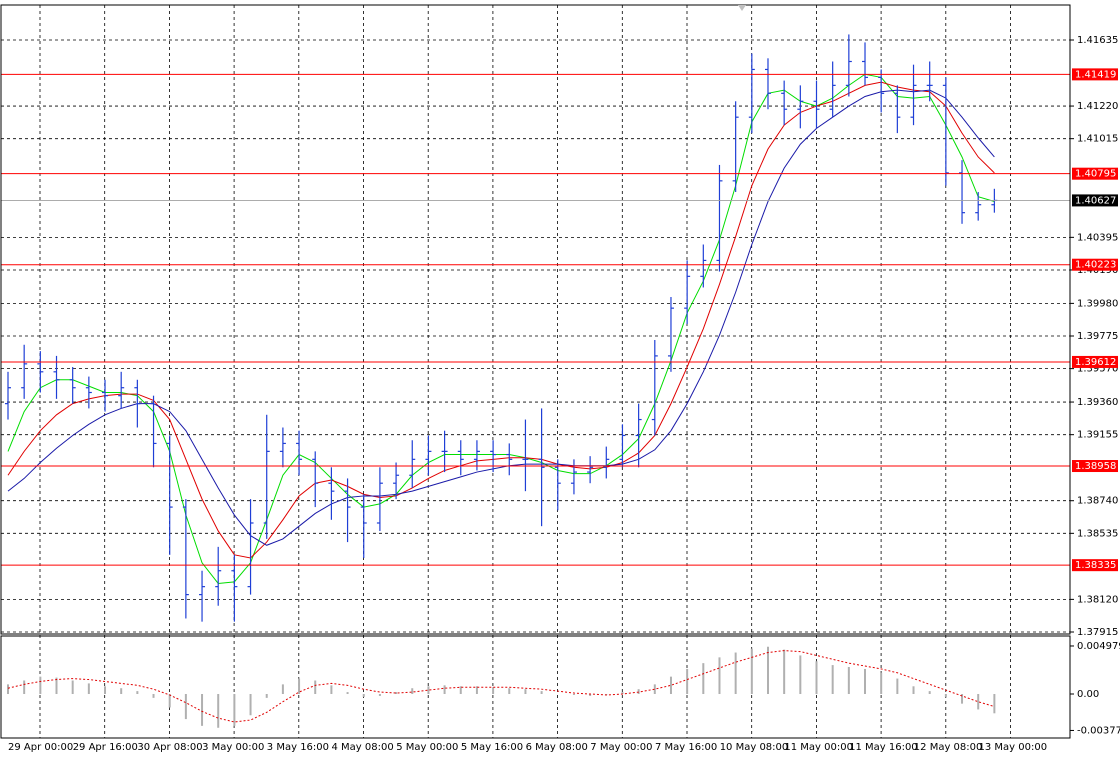 The width and height of the screenshot is (1120, 758). I want to click on level-label: 1.40795, so click(1095, 174).